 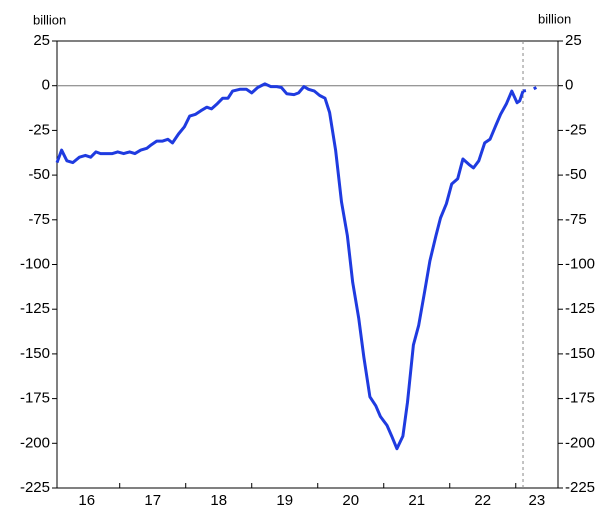 What do you see at coordinates (35, 442) in the screenshot?
I see `y-tick-label: -200` at bounding box center [35, 442].